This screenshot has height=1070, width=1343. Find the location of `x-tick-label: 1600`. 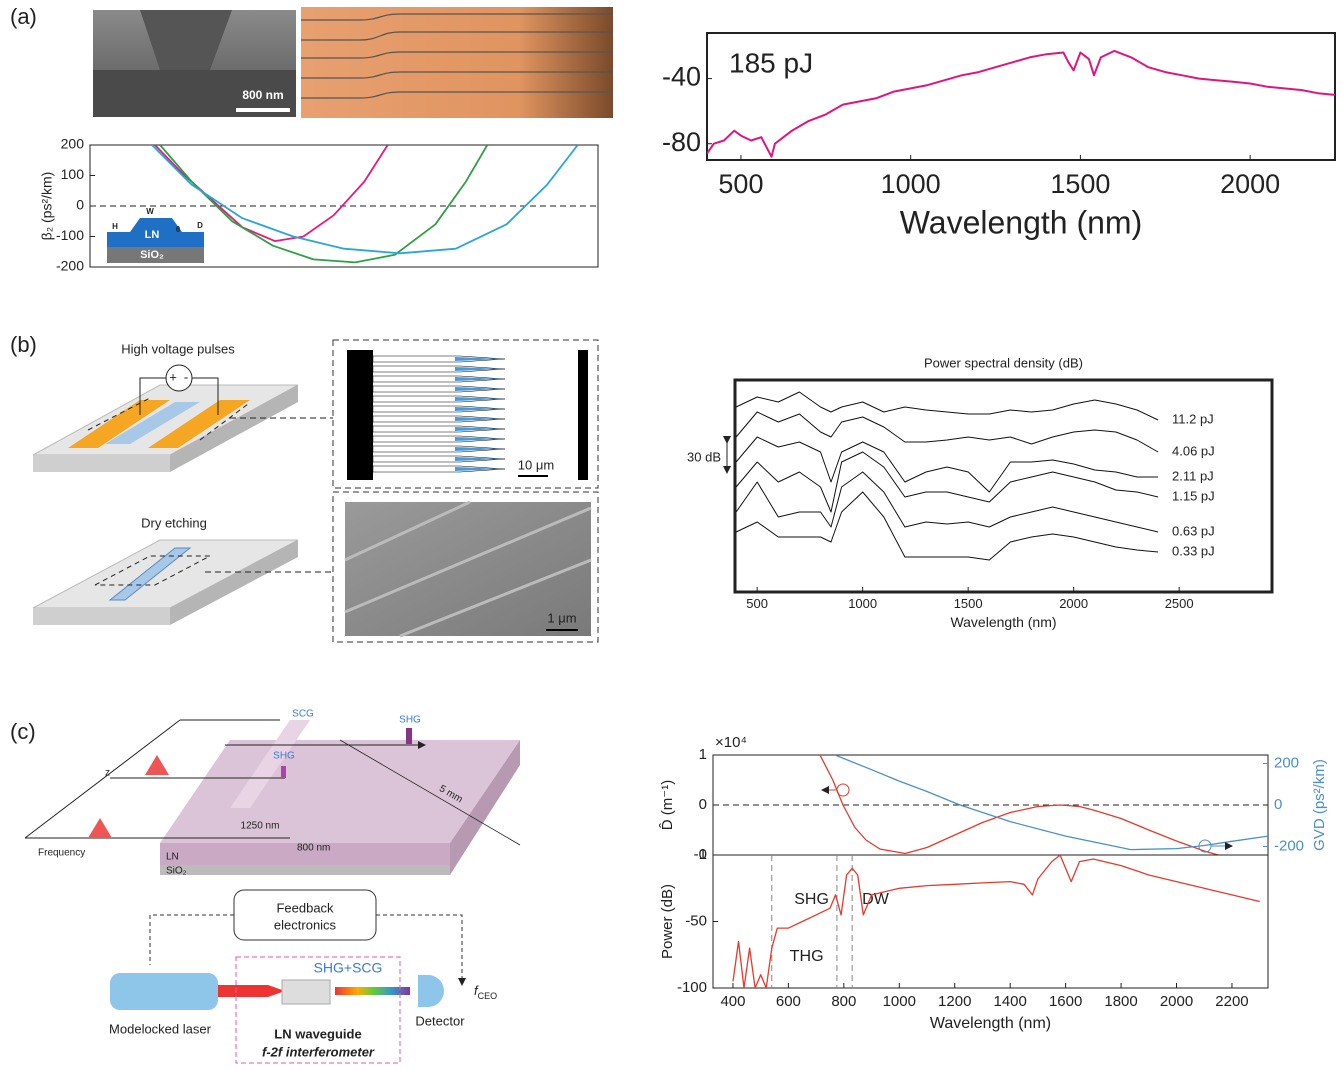

x-tick-label: 1600 is located at coordinates (1065, 1001).